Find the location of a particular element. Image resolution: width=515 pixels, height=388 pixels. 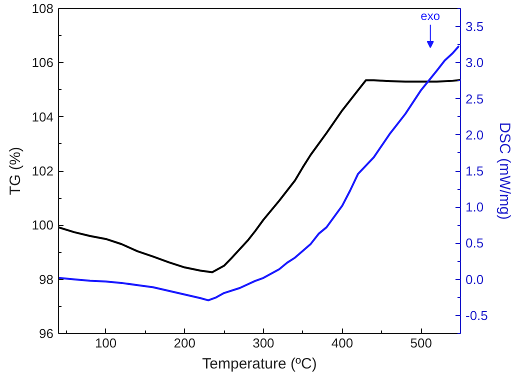

x-tick-label: 400 is located at coordinates (342, 343).